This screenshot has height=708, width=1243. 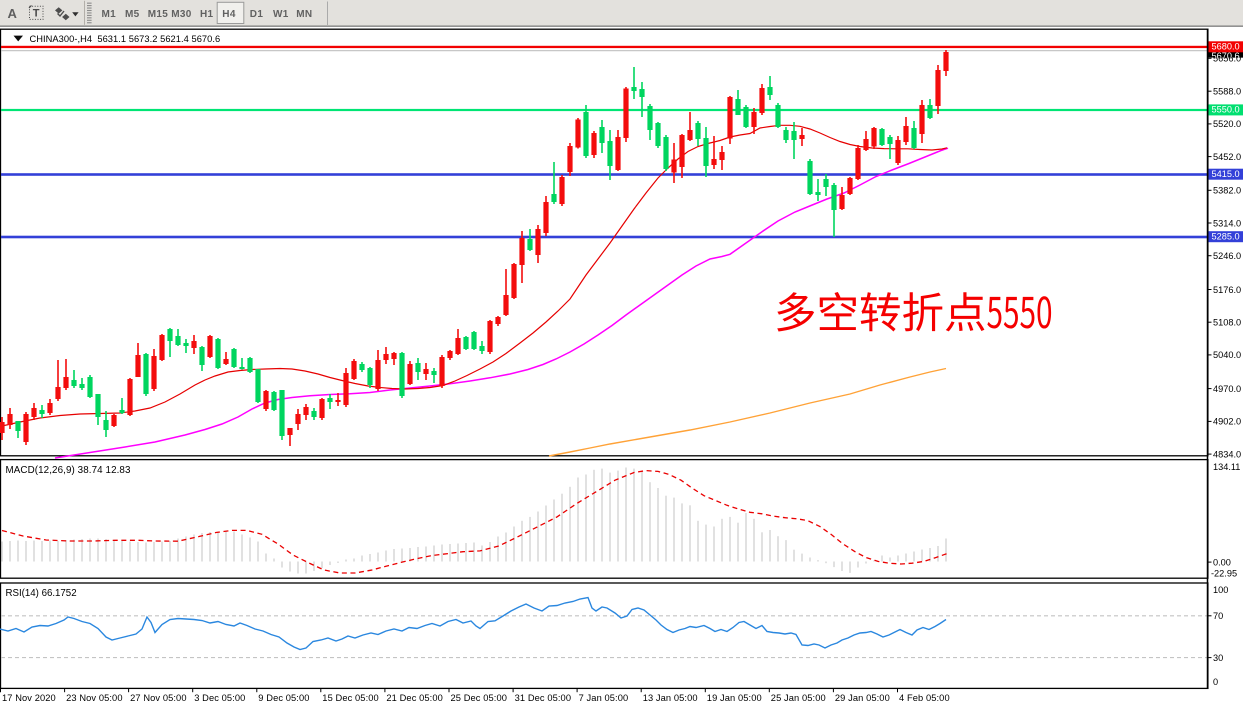 I want to click on svg-text: 25 Dec 05:00, so click(x=479, y=698).